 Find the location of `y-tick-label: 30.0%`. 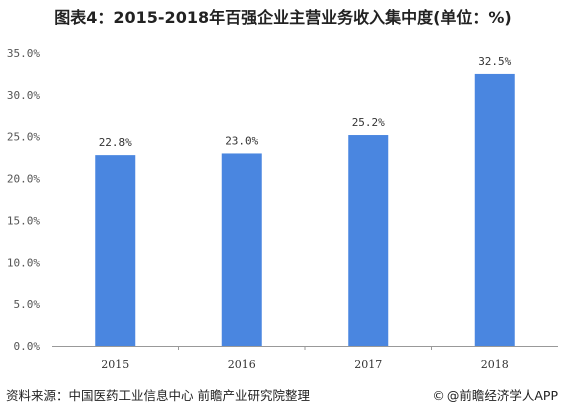

y-tick-label: 30.0% is located at coordinates (23, 95).